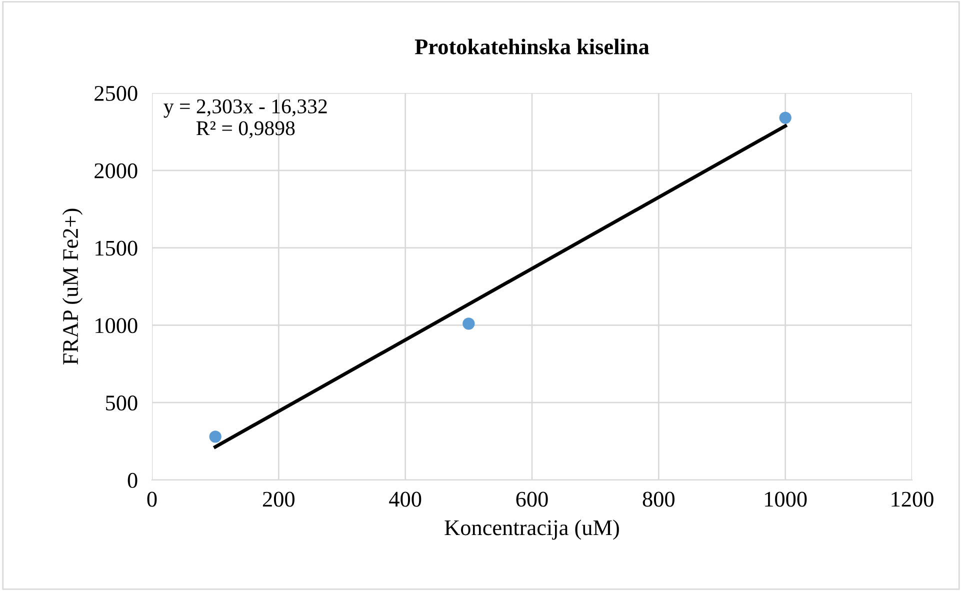 The height and width of the screenshot is (591, 962). I want to click on x-tick-label: 1000, so click(786, 499).